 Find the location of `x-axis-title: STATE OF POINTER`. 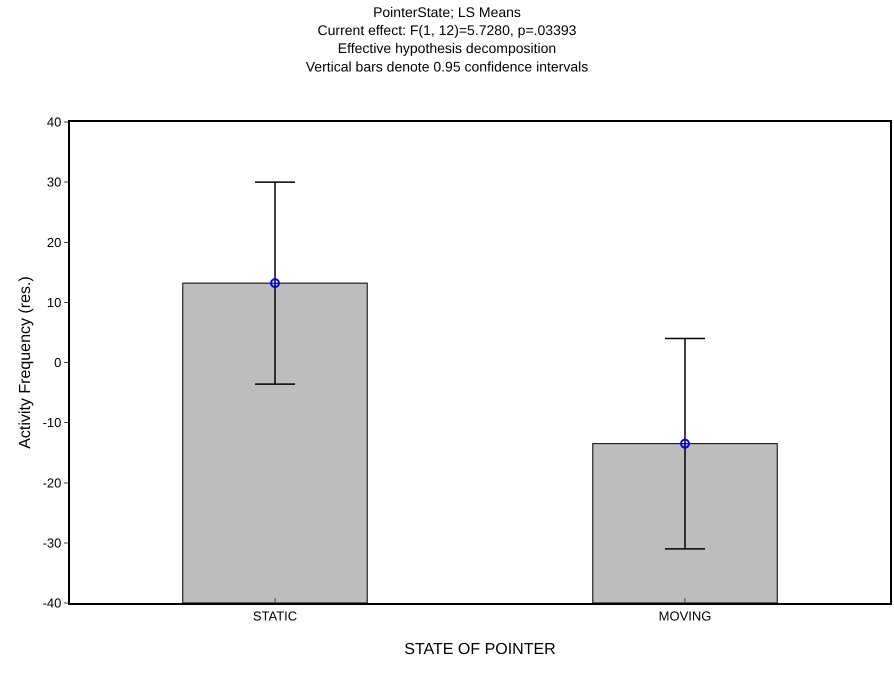

x-axis-title: STATE OF POINTER is located at coordinates (480, 649).